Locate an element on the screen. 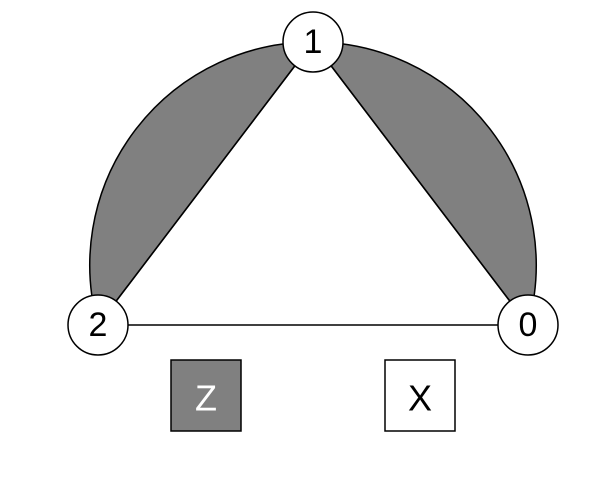  node-2-circle is located at coordinates (98, 325).